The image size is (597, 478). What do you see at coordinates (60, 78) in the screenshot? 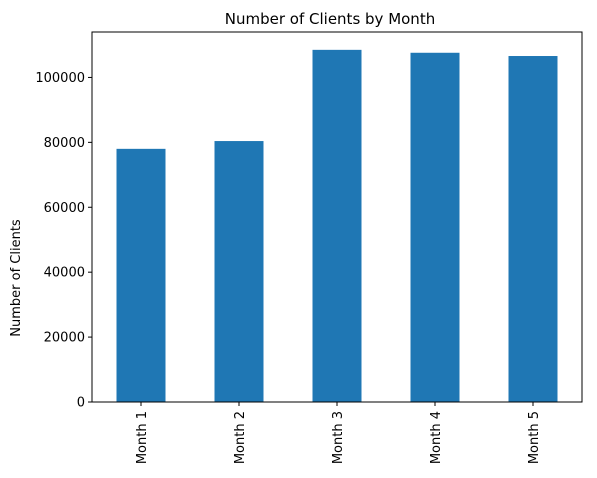
I see `y-tick-label: 100000` at bounding box center [60, 78].